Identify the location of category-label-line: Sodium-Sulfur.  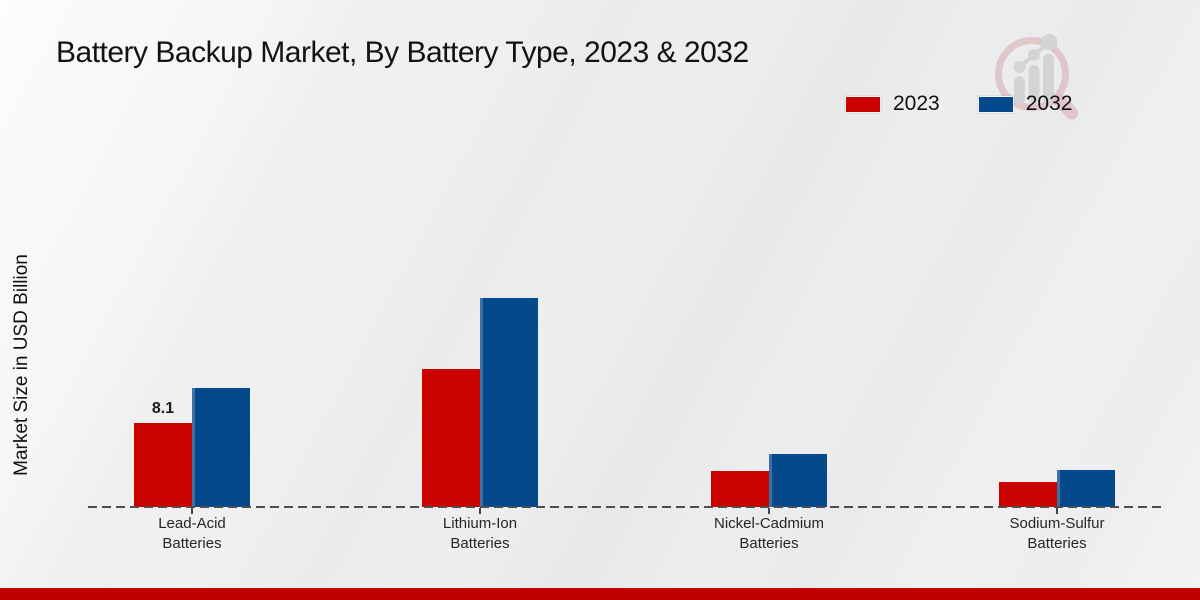
(1057, 523).